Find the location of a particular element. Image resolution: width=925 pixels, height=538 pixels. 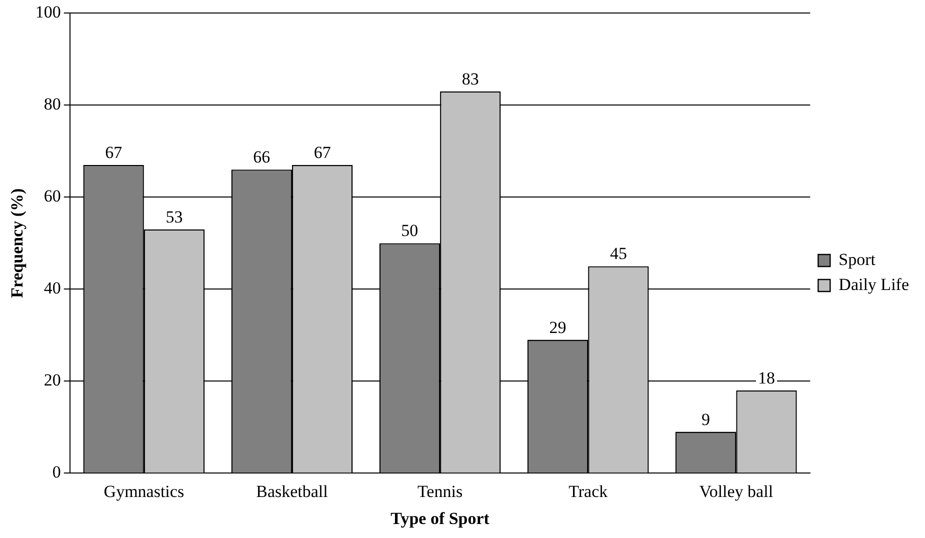

data-label: 66 is located at coordinates (261, 157).